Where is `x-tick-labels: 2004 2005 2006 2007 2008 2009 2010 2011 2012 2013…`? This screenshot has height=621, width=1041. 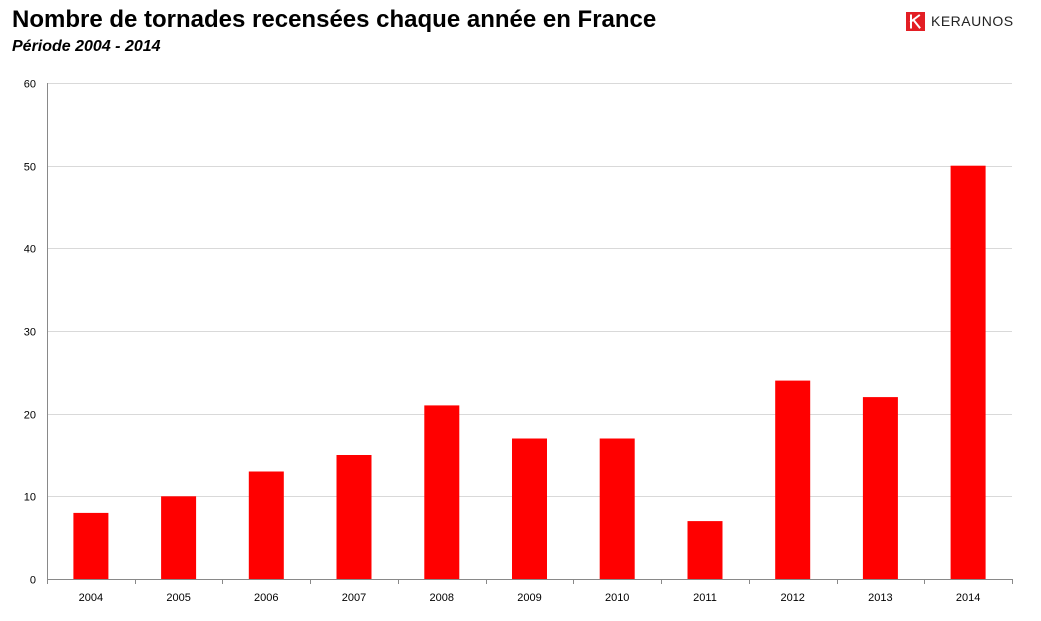
x-tick-labels: 2004 2005 2006 2007 2008 2009 2010 2011 2012 2013… is located at coordinates (530, 598).